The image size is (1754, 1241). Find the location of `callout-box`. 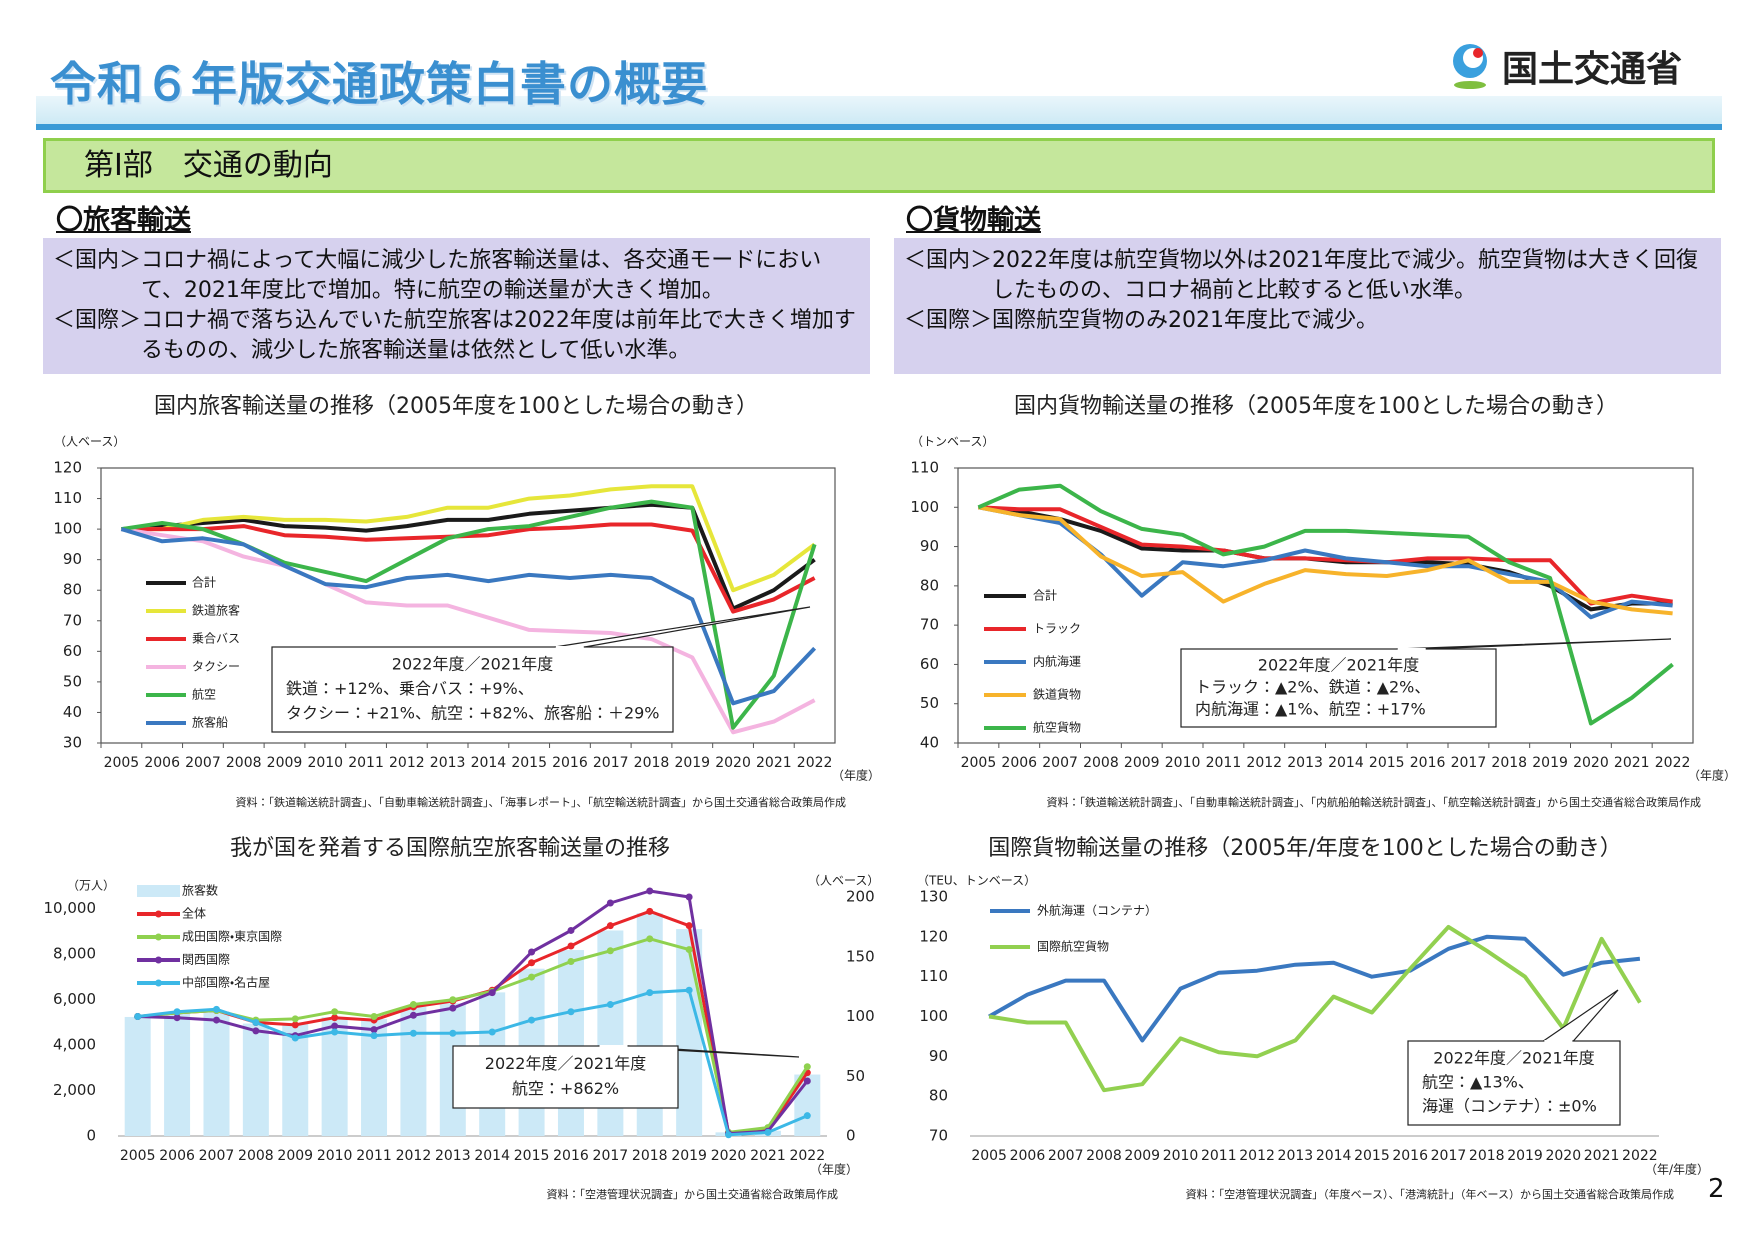

callout-box is located at coordinates (565, 1077).